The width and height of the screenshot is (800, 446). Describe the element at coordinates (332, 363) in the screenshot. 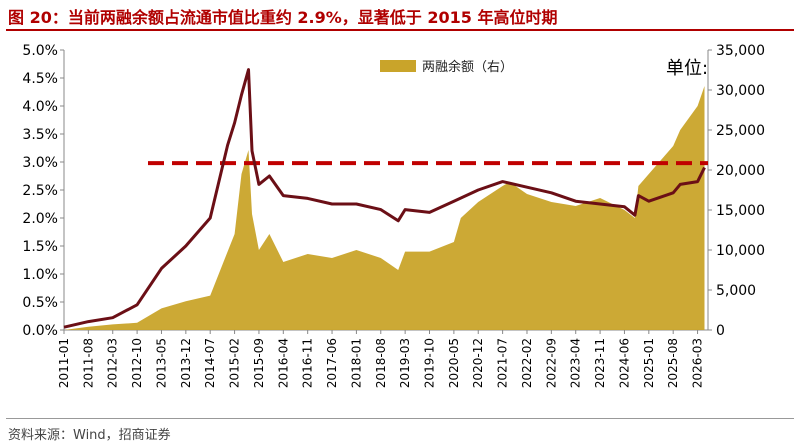

I see `x-tick-label: 2017-06` at that location.